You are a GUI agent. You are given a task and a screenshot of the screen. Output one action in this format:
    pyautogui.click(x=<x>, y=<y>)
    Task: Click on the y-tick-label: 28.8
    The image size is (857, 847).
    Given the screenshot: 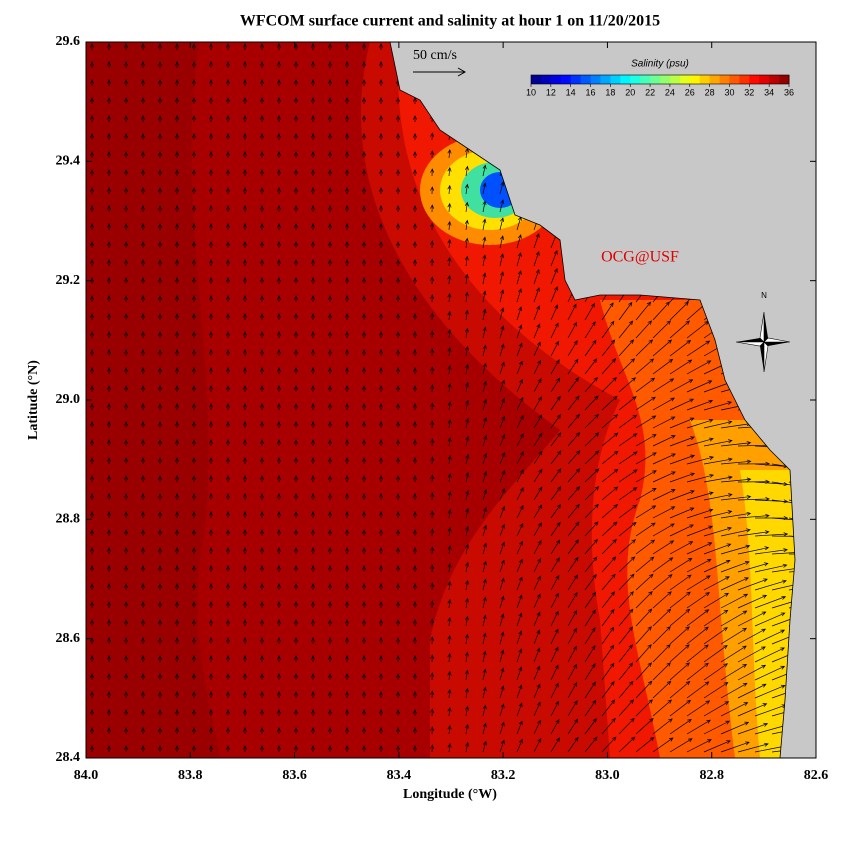 What is the action you would take?
    pyautogui.click(x=68, y=519)
    